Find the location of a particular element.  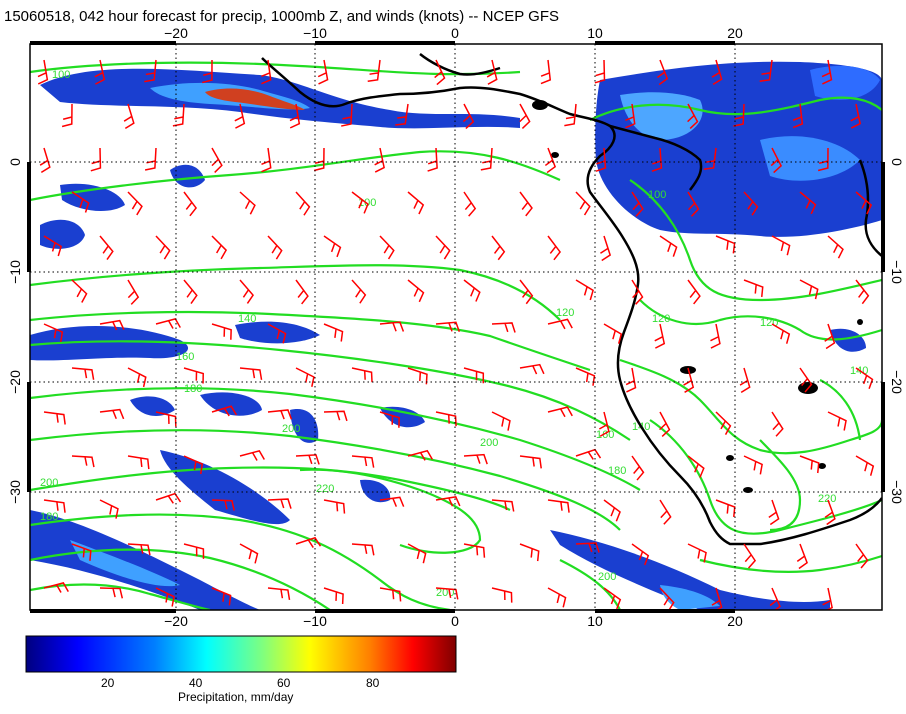

lon-tick-labels-top: −20 −10 0 10 20 is located at coordinates (453, 33).